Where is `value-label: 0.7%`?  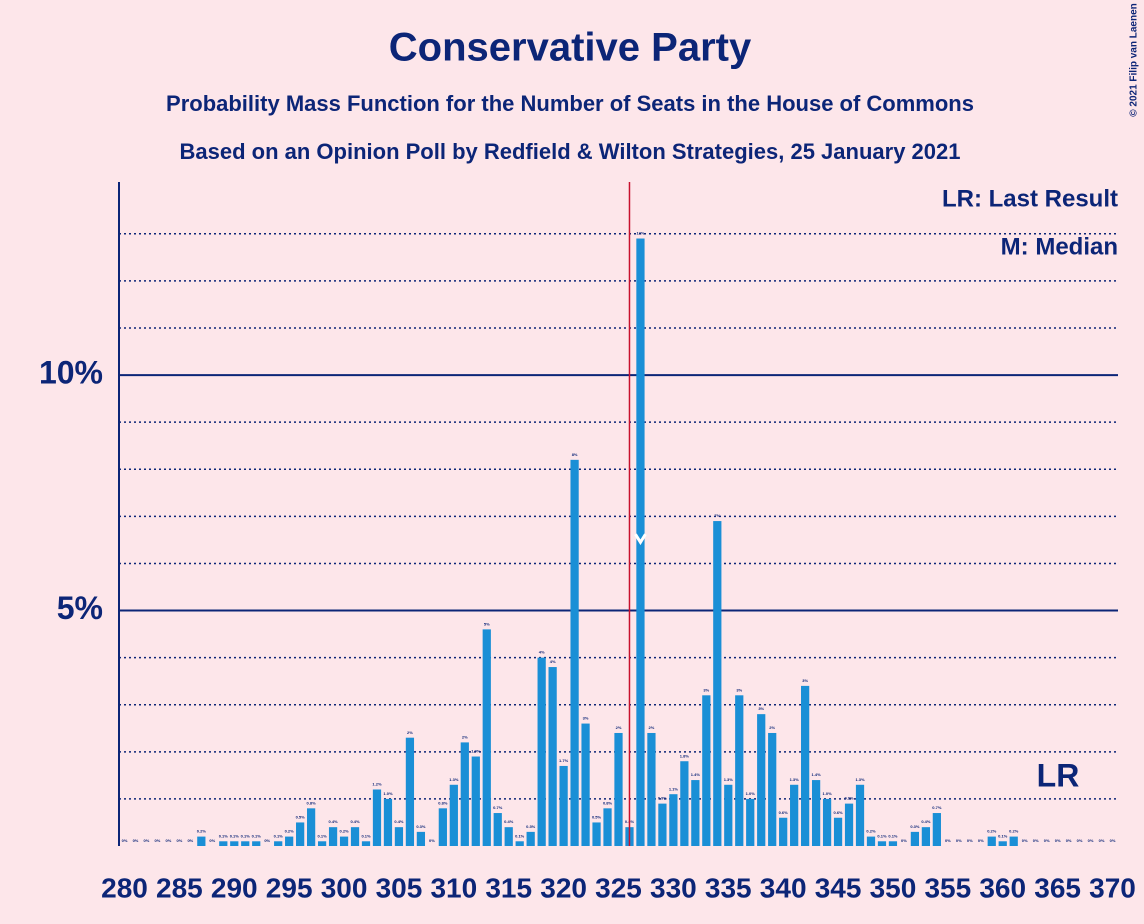
value-label: 0.7% is located at coordinates (498, 807).